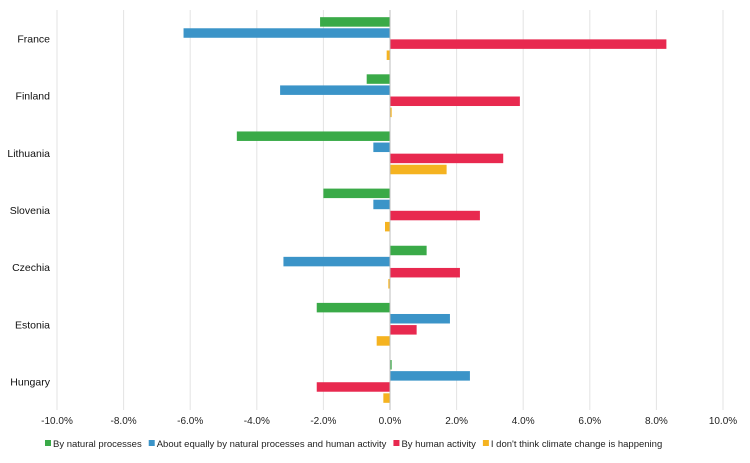  What do you see at coordinates (656, 421) in the screenshot?
I see `x-tick-label: 8.0%` at bounding box center [656, 421].